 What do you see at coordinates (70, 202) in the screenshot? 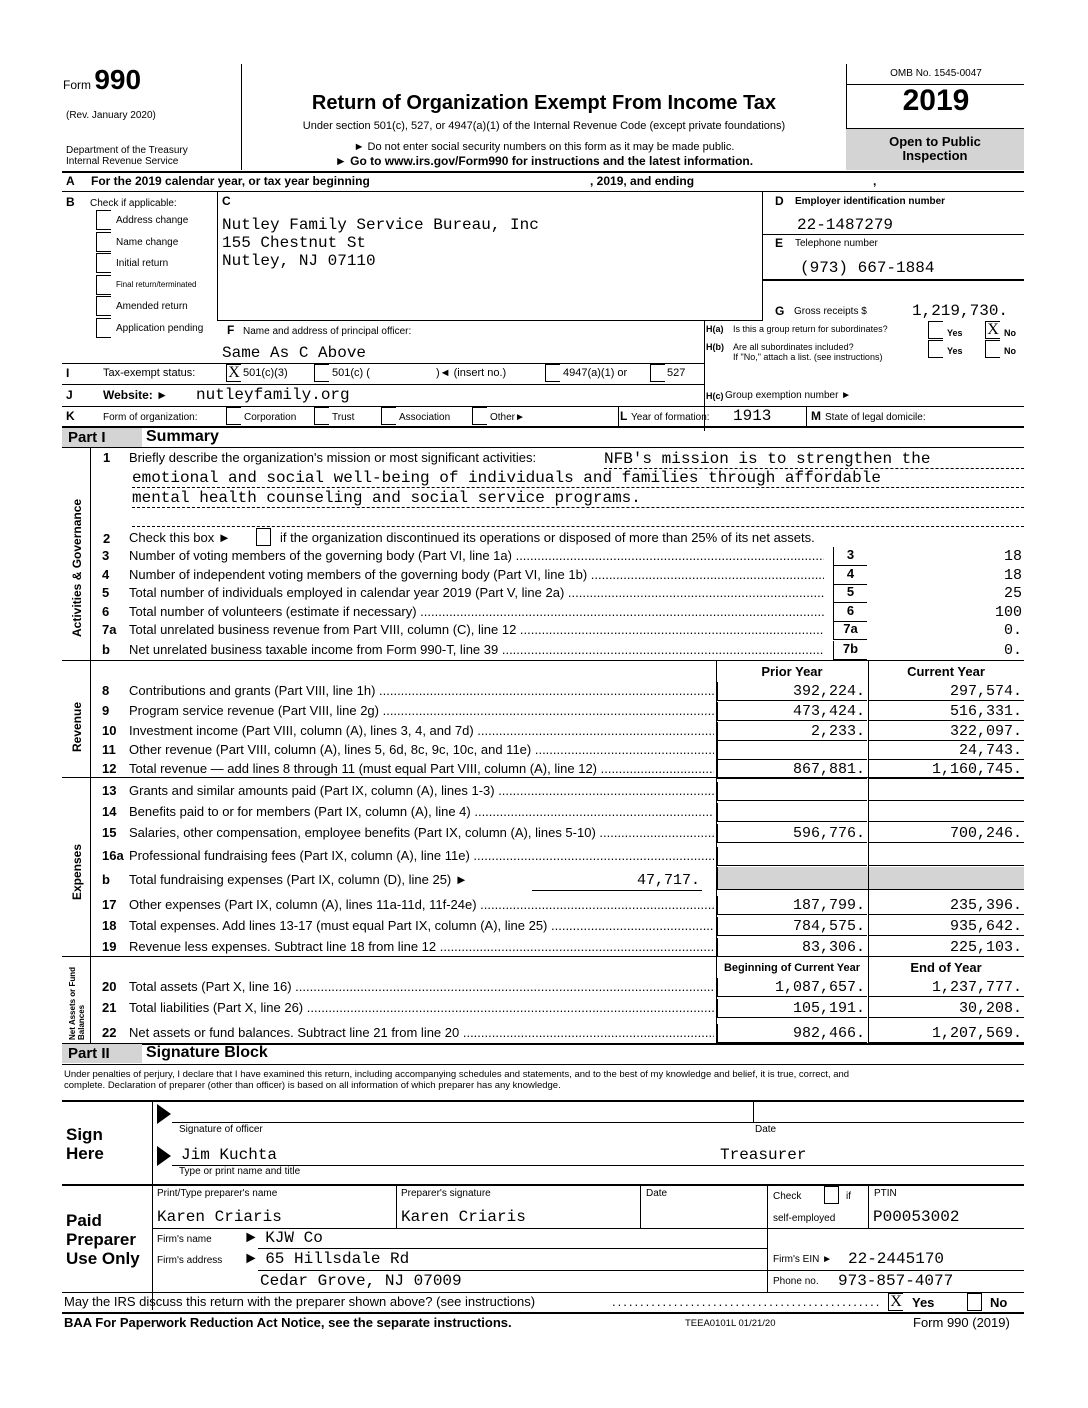
I see `line-b-letter: B` at bounding box center [70, 202].